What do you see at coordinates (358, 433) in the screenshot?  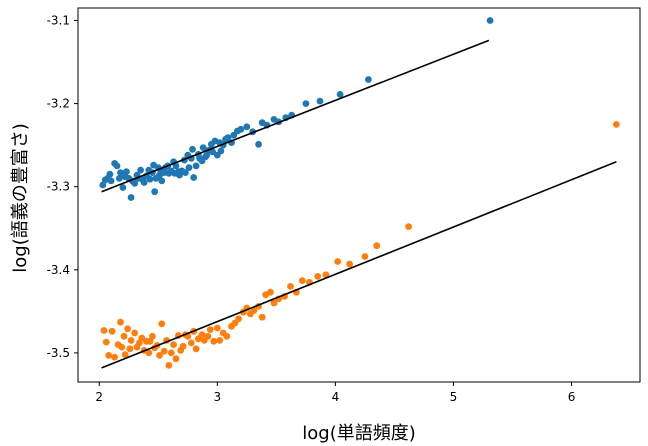 I see `x-axis-label: log(単語頻度)` at bounding box center [358, 433].